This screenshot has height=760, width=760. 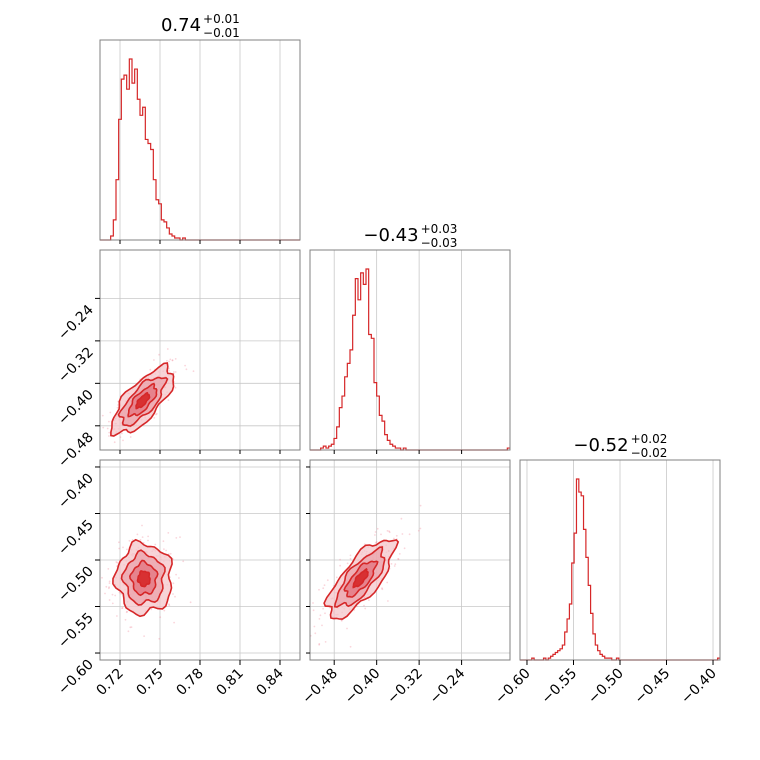 I want to click on title-median: 0.74, so click(x=181, y=25).